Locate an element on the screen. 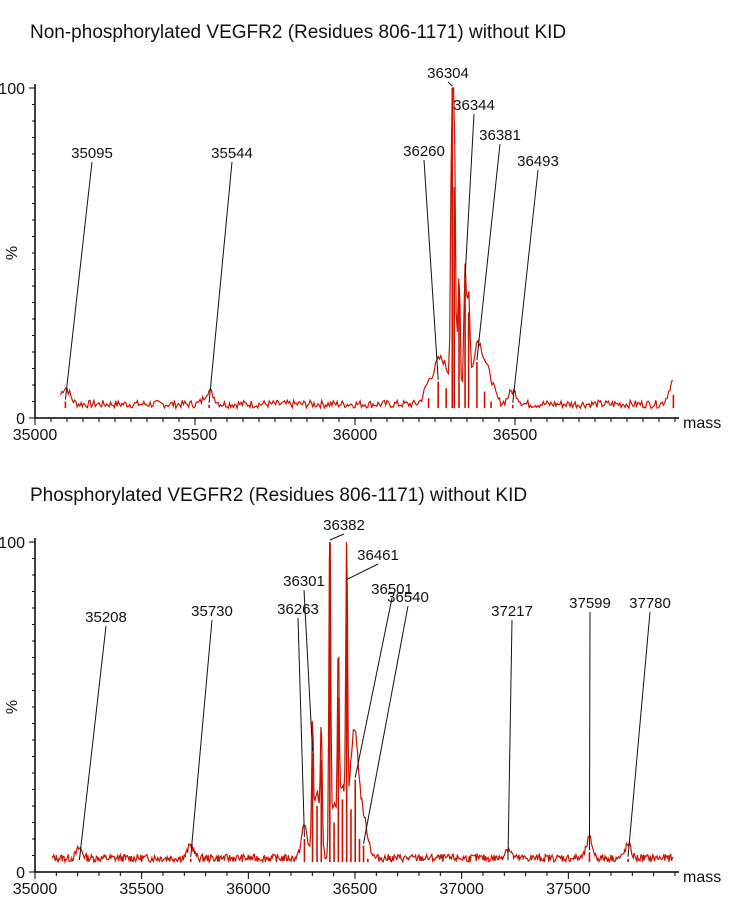 Image resolution: width=731 pixels, height=912 pixels. peak-label: 37599 is located at coordinates (590, 603).